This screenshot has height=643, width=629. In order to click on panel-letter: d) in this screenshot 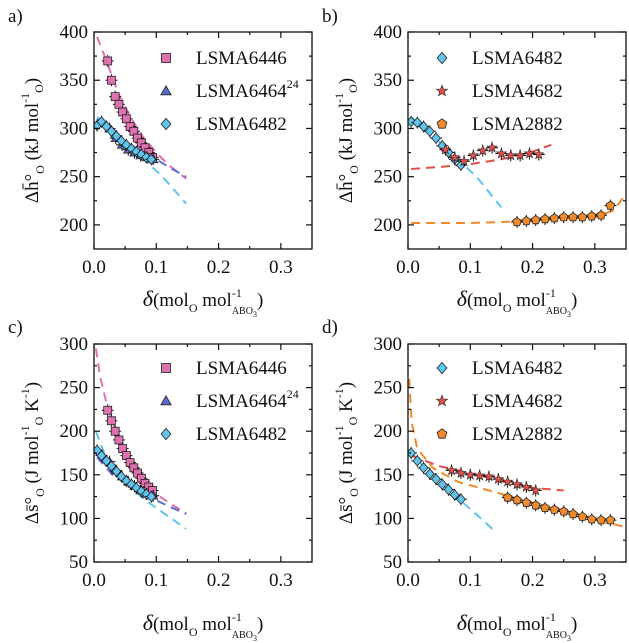, I will do `click(330, 327)`.